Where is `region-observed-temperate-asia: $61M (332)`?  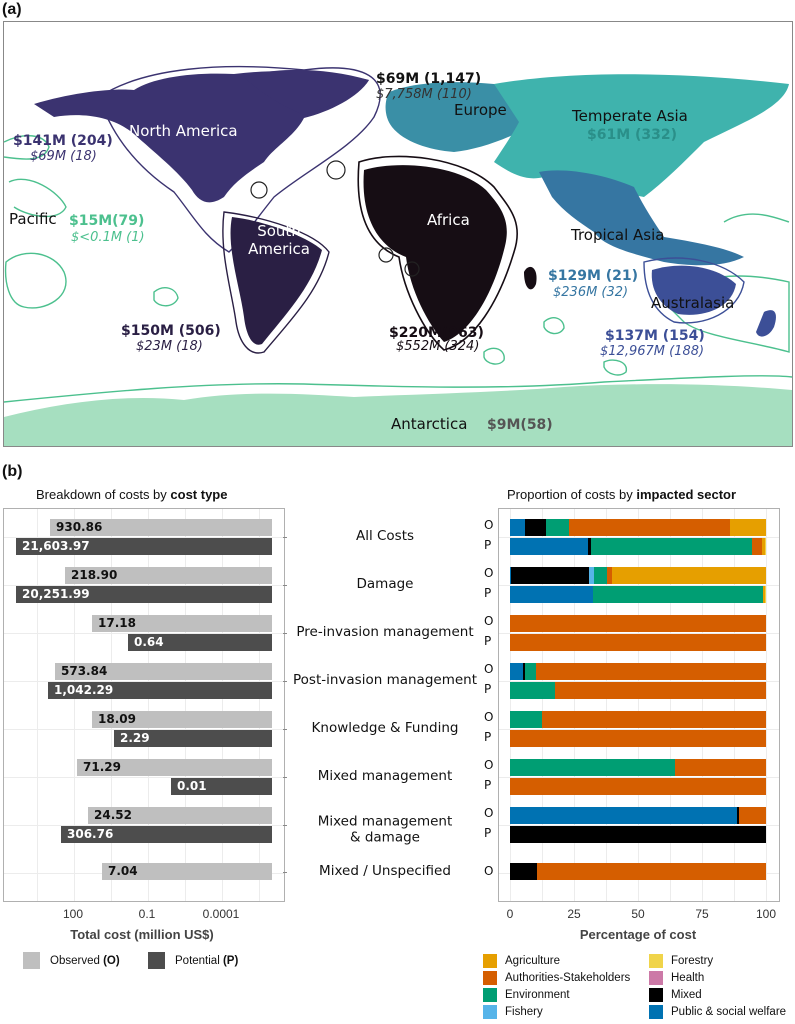 region-observed-temperate-asia: $61M (332) is located at coordinates (632, 135).